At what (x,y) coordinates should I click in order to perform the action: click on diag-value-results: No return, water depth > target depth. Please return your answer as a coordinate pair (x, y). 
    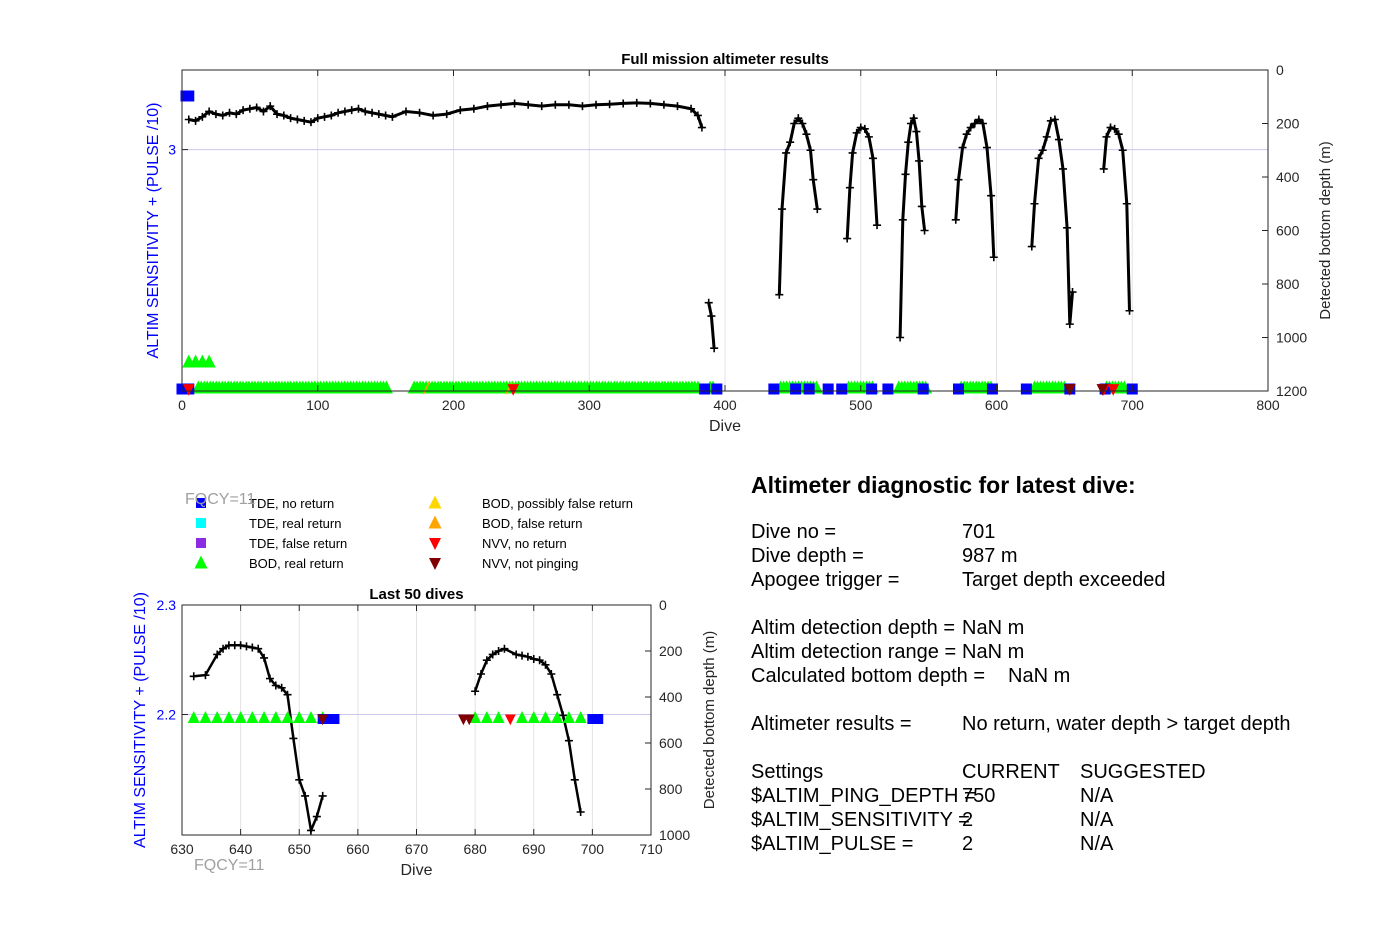
    Looking at the image, I should click on (1126, 724).